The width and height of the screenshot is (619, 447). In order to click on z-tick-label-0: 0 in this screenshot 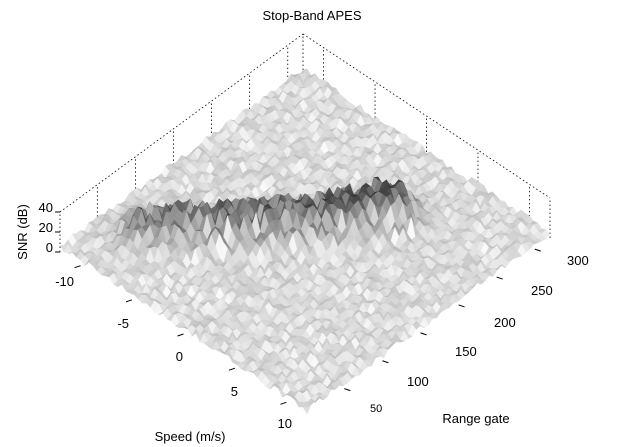, I will do `click(49, 247)`.